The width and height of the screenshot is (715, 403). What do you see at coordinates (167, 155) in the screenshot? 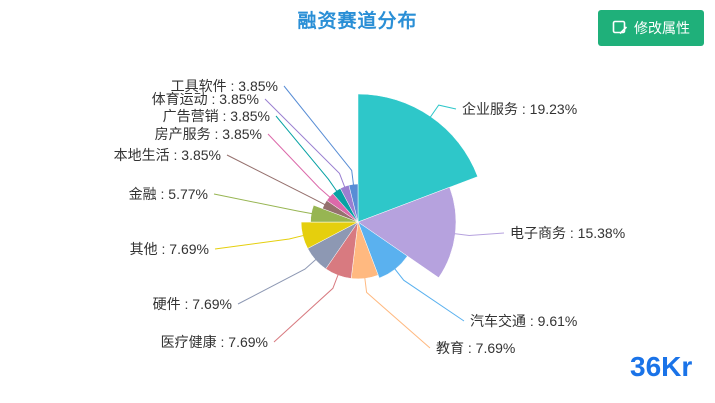
I see `slice-label-9: 本地生活 : 3.85%` at bounding box center [167, 155].